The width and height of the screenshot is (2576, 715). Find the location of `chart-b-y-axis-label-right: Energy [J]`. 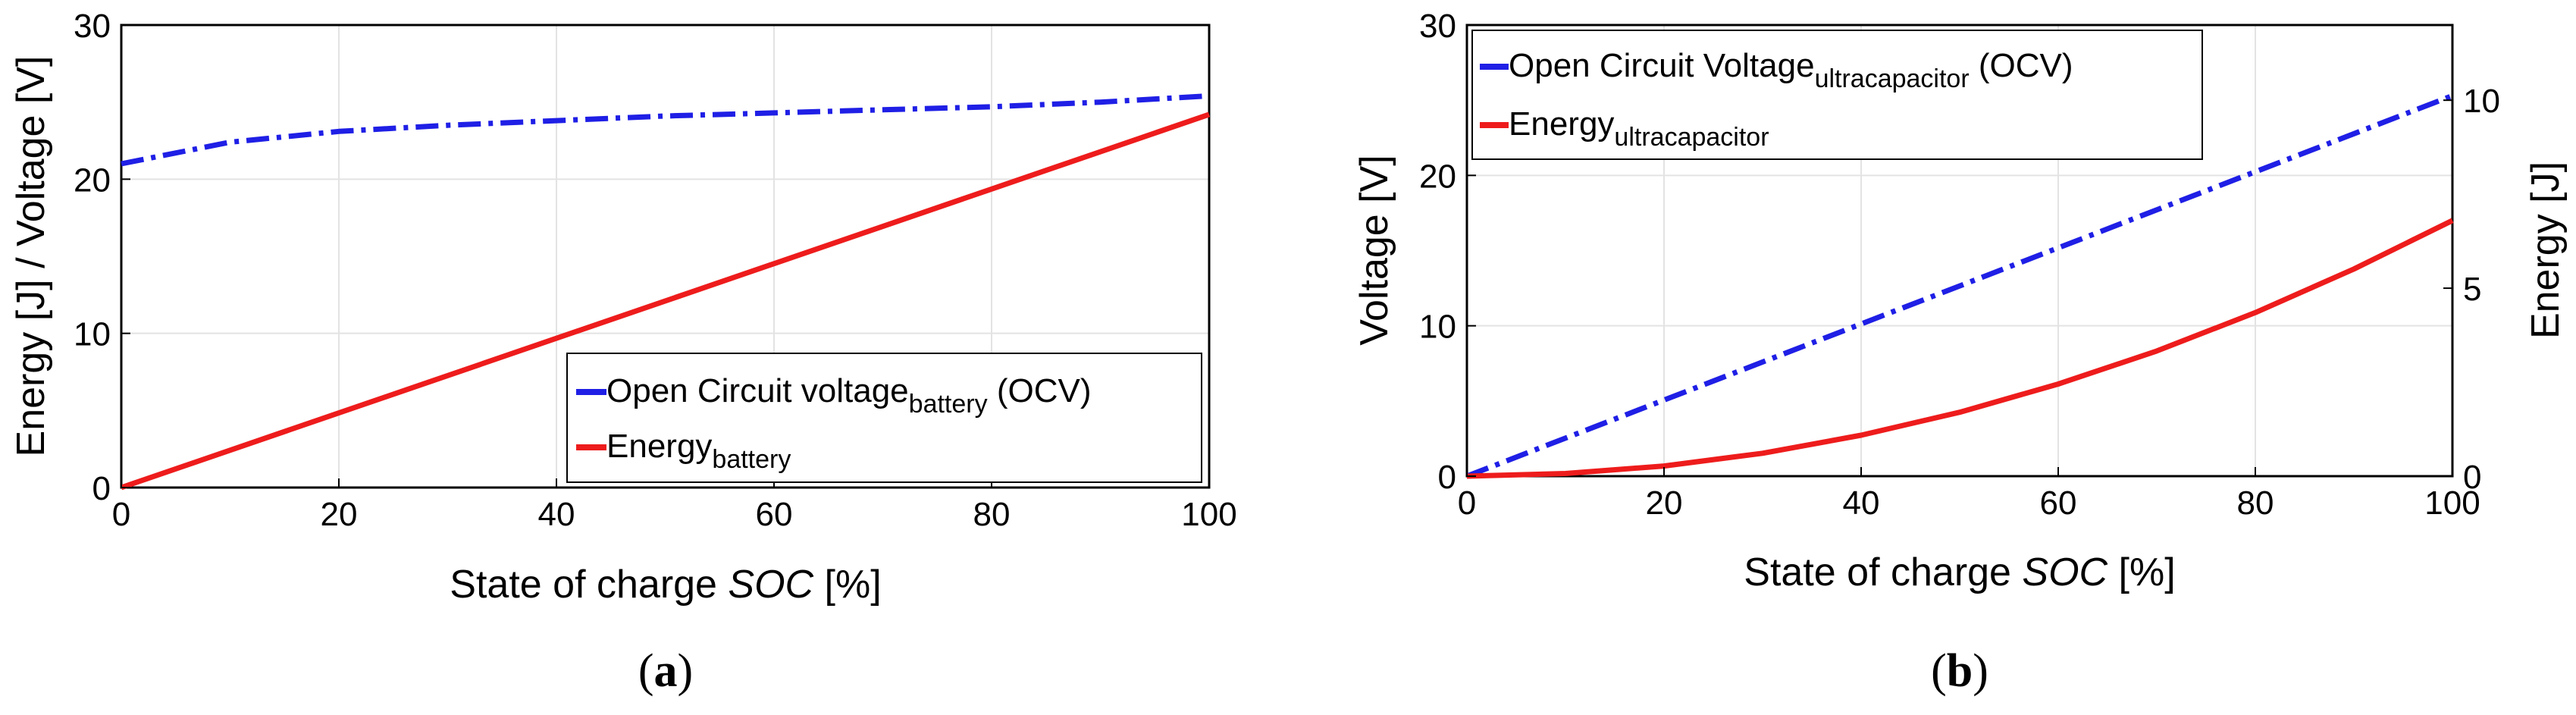

chart-b-y-axis-label-right: Energy [J] is located at coordinates (2546, 250).